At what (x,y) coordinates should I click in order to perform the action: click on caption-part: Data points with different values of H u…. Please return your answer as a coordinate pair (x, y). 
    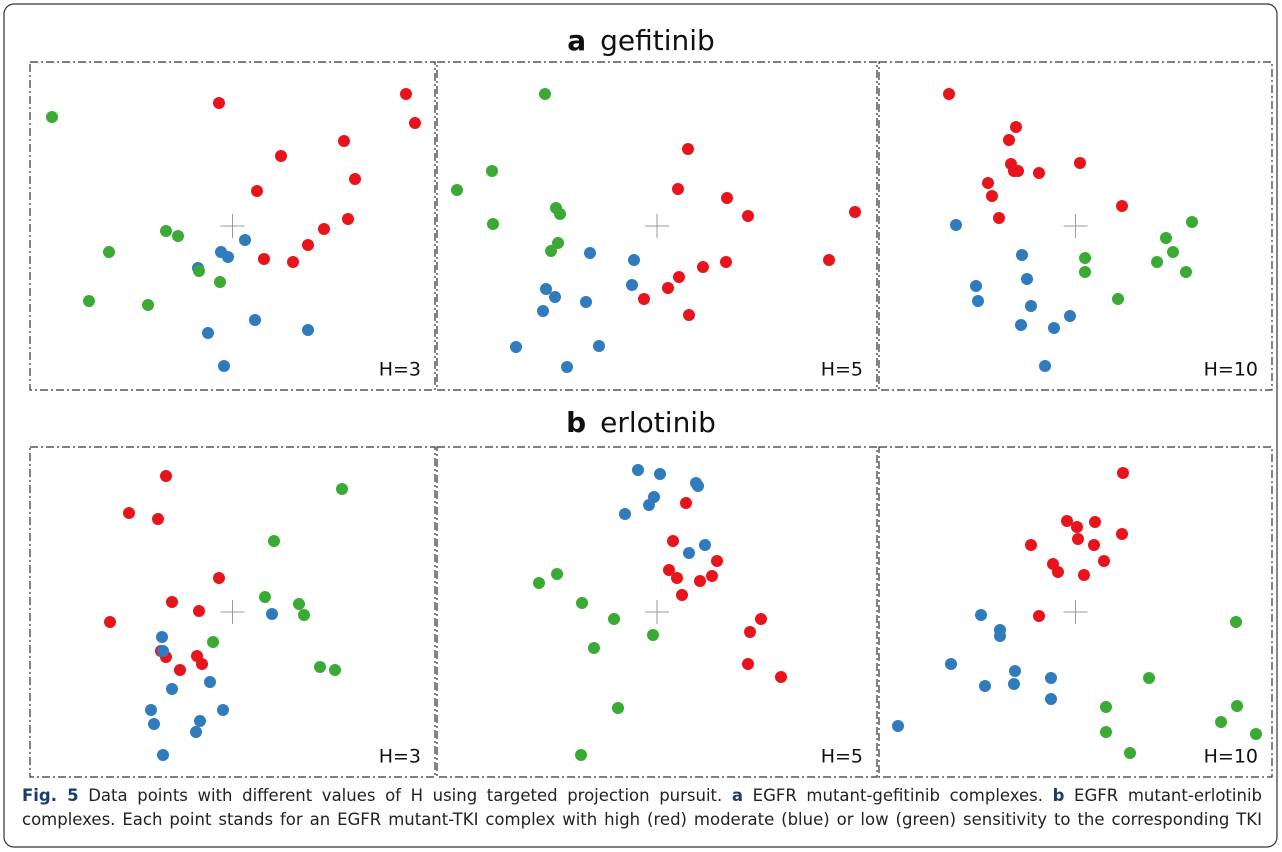
    Looking at the image, I should click on (405, 795).